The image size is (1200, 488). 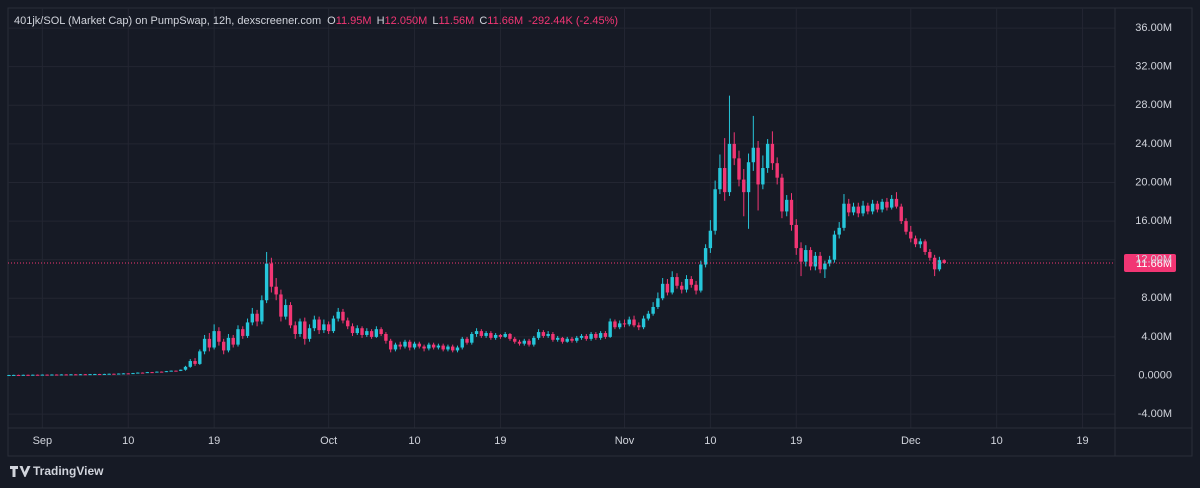 I want to click on last-price-box, so click(x=1150, y=262).